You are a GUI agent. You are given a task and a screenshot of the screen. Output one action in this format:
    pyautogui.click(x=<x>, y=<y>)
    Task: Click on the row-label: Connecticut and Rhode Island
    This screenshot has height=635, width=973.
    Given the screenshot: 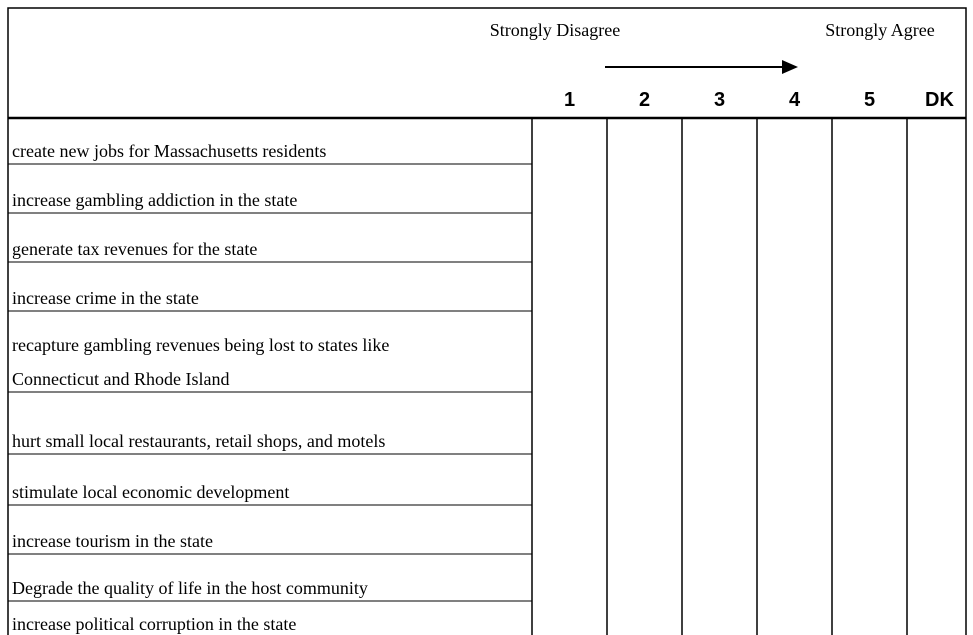 What is the action you would take?
    pyautogui.click(x=120, y=379)
    